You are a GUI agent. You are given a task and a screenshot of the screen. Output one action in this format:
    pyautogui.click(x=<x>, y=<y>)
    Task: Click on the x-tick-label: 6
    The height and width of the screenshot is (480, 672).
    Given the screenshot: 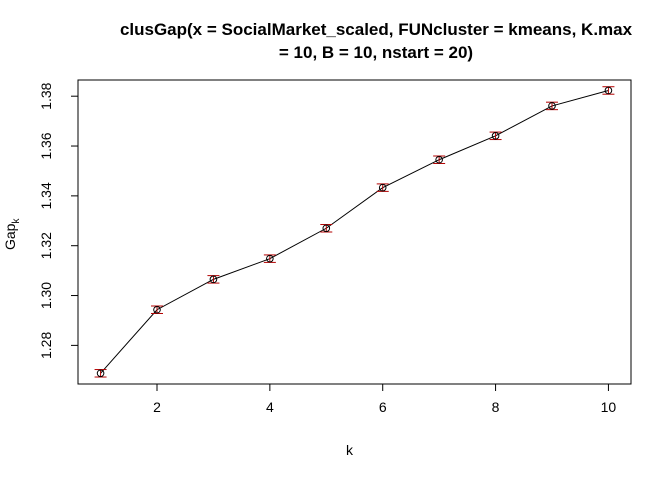 What is the action you would take?
    pyautogui.click(x=383, y=407)
    